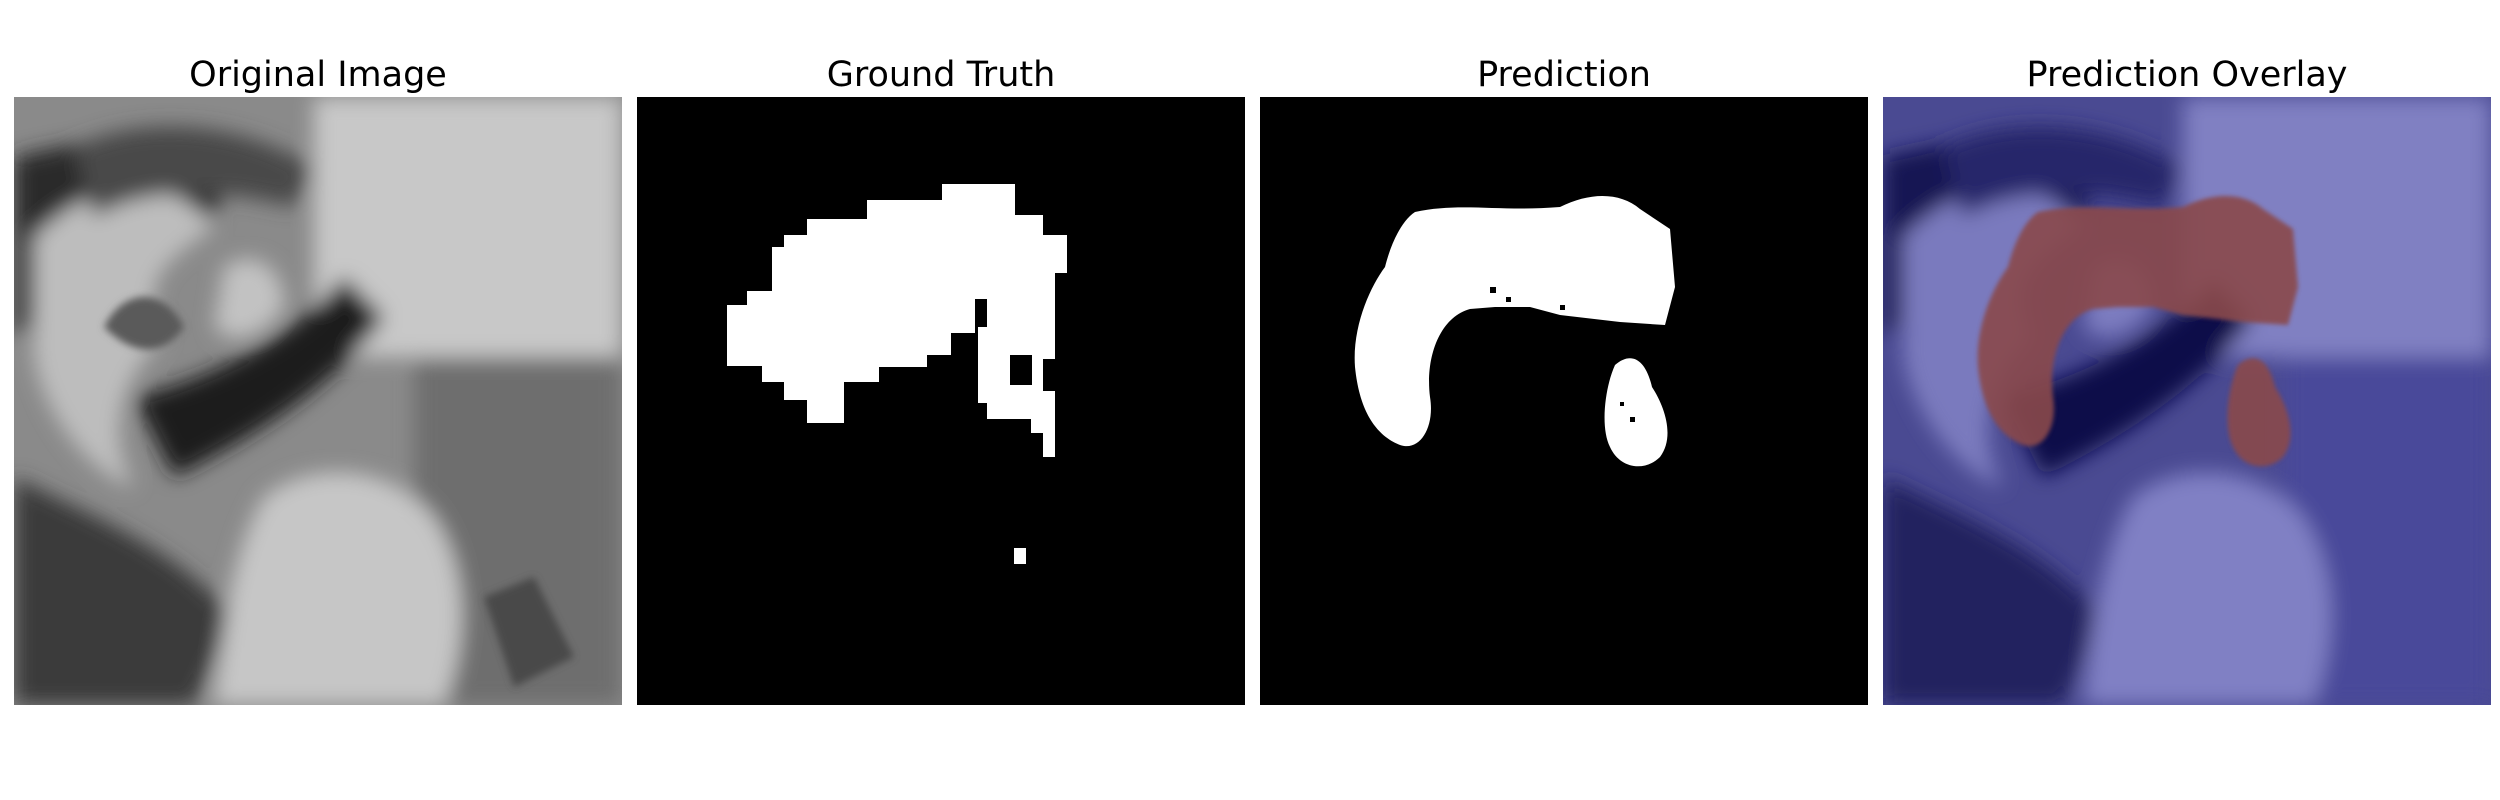  What do you see at coordinates (1564, 75) in the screenshot?
I see `panel-title-prediction: Prediction` at bounding box center [1564, 75].